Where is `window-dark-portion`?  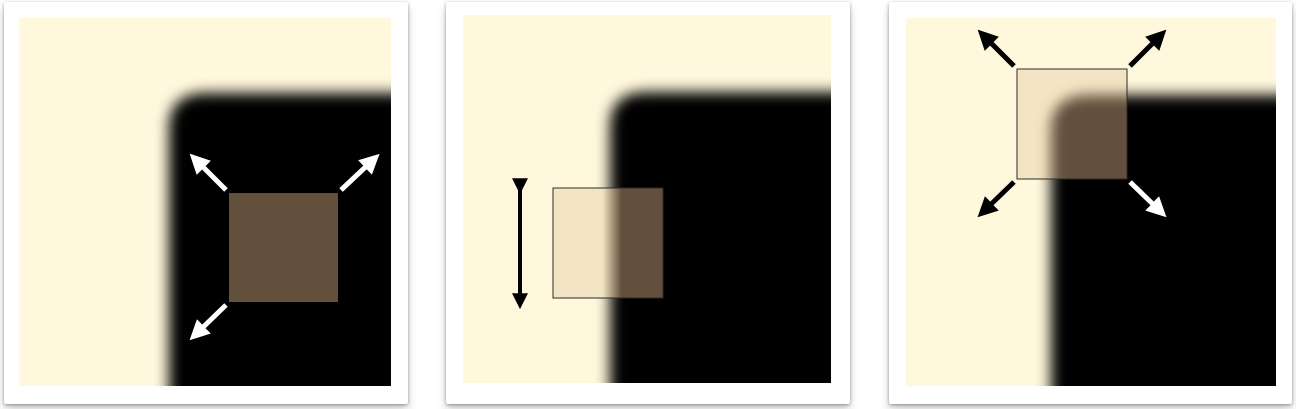 window-dark-portion is located at coordinates (1089, 137).